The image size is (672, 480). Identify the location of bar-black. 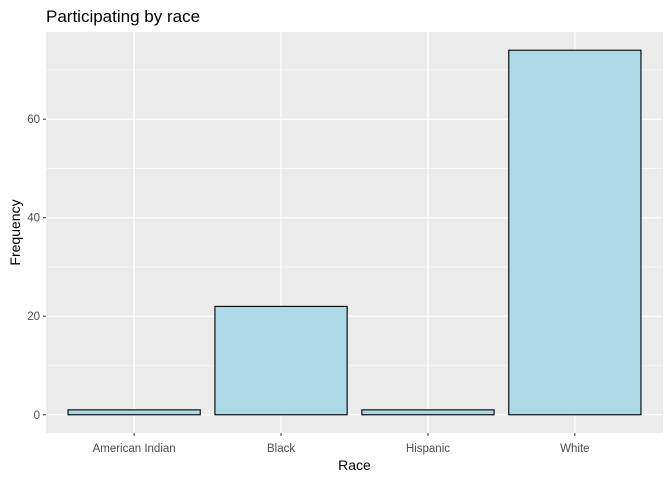
(281, 360).